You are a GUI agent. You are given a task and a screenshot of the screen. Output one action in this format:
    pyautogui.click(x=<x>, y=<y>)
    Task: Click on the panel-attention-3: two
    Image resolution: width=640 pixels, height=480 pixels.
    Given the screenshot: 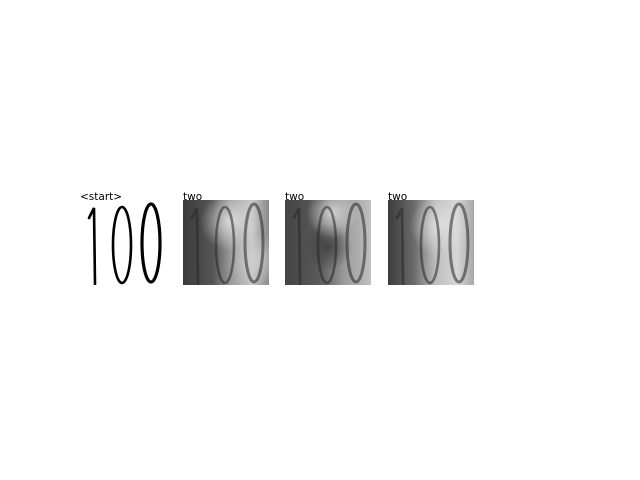 What is the action you would take?
    pyautogui.click(x=432, y=239)
    